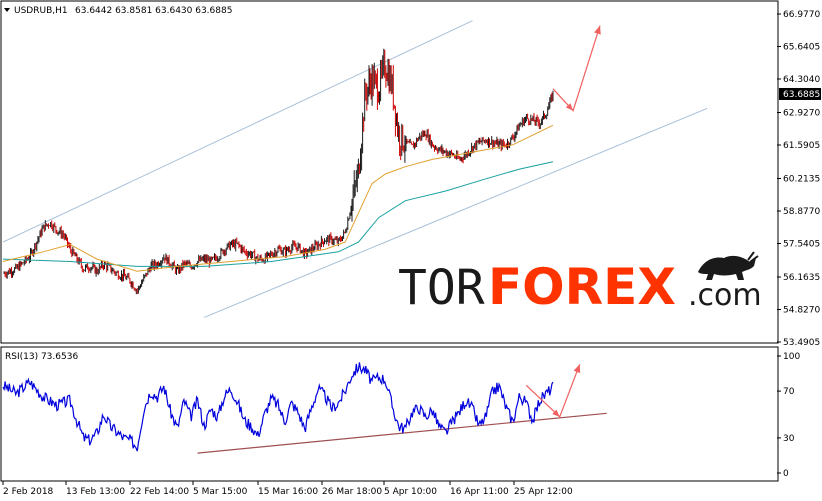  I want to click on rsi-forecast-arrow, so click(553, 390).